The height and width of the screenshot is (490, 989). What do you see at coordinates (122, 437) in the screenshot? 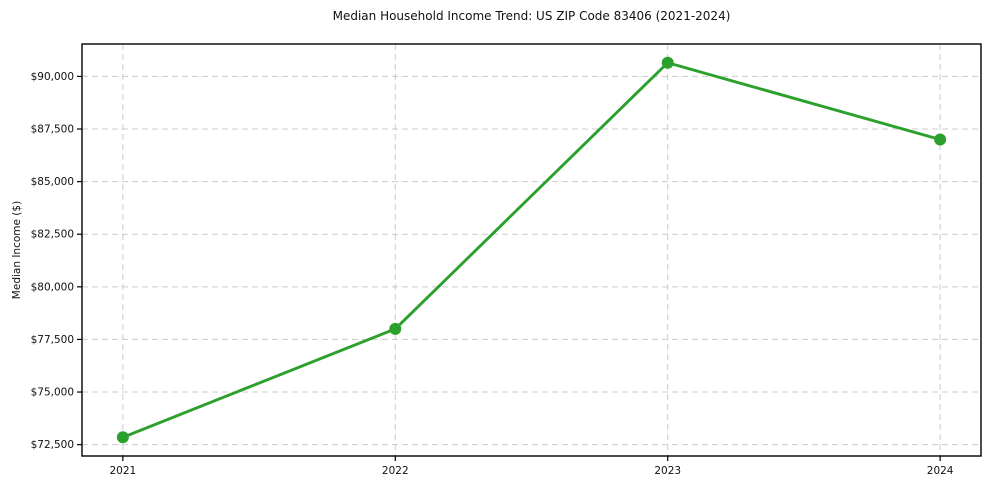
I see `data-point-2021` at bounding box center [122, 437].